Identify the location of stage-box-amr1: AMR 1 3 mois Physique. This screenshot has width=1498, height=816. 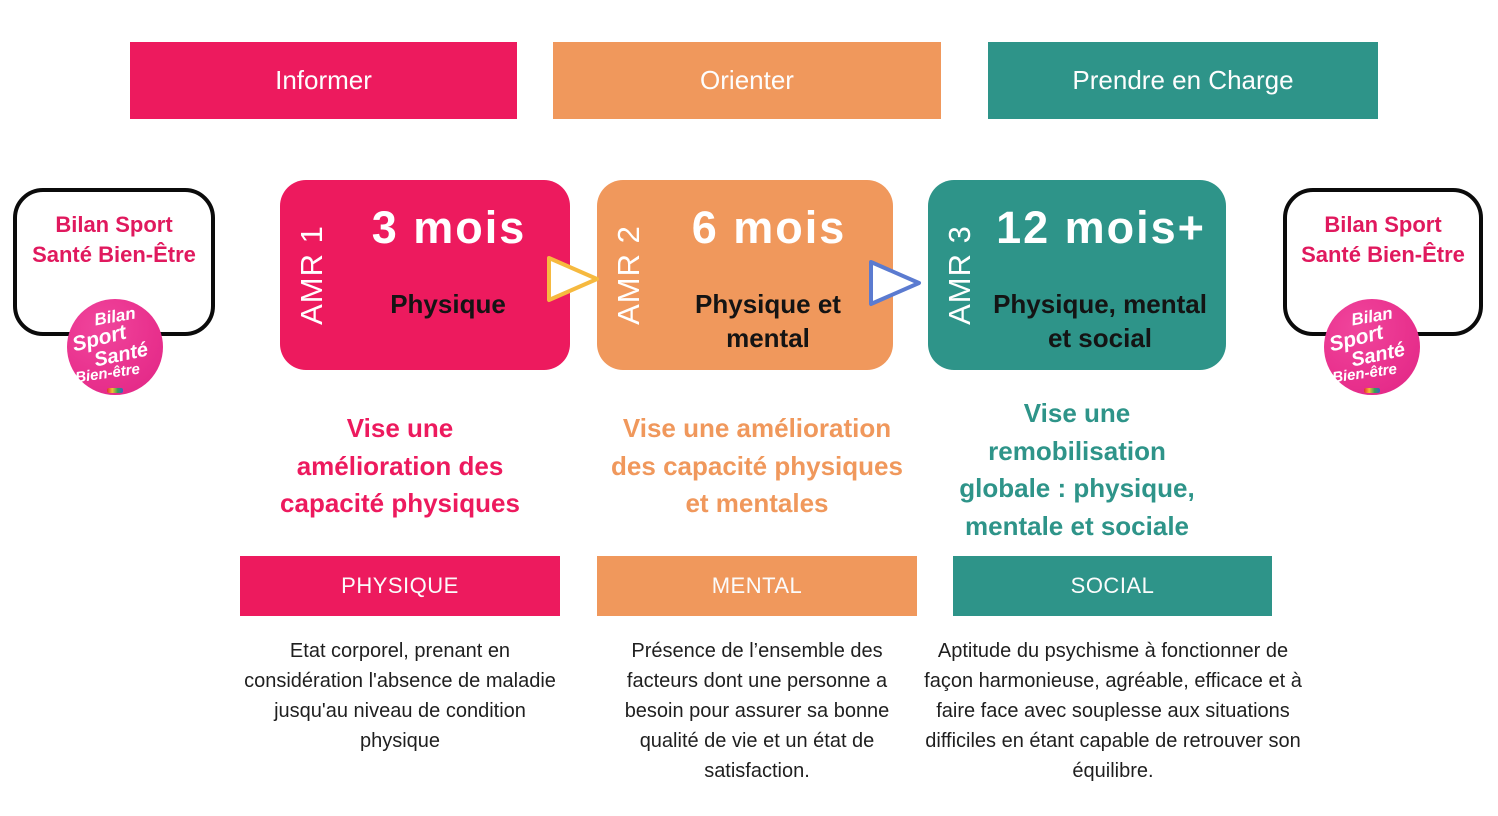
(425, 275).